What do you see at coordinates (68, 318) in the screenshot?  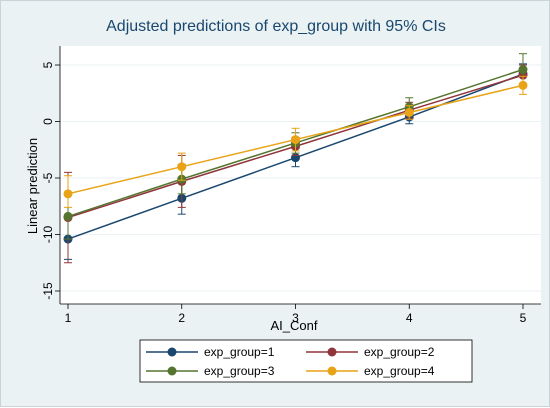 I see `x-tick-label: 1` at bounding box center [68, 318].